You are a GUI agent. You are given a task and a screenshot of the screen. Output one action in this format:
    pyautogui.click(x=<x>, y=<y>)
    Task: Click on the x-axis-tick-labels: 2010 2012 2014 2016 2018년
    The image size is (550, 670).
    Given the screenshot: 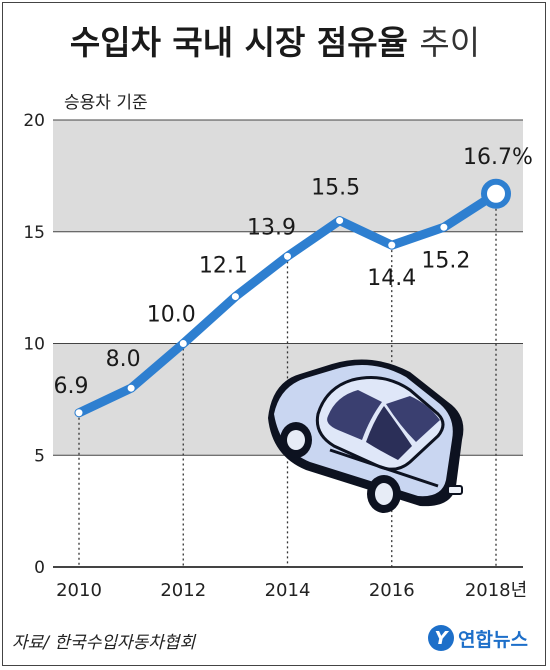 What is the action you would take?
    pyautogui.click(x=291, y=590)
    